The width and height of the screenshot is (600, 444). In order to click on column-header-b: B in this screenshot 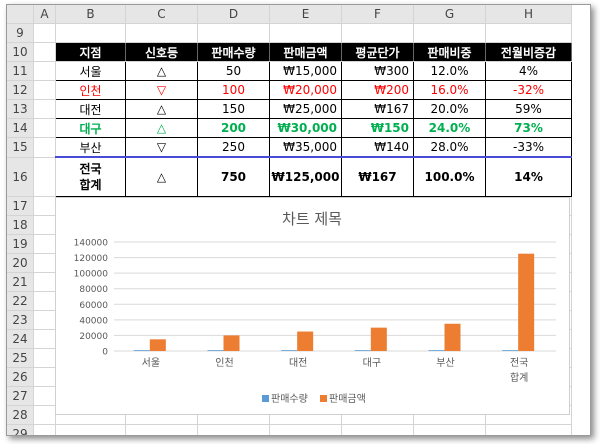, I will do `click(90, 14)`.